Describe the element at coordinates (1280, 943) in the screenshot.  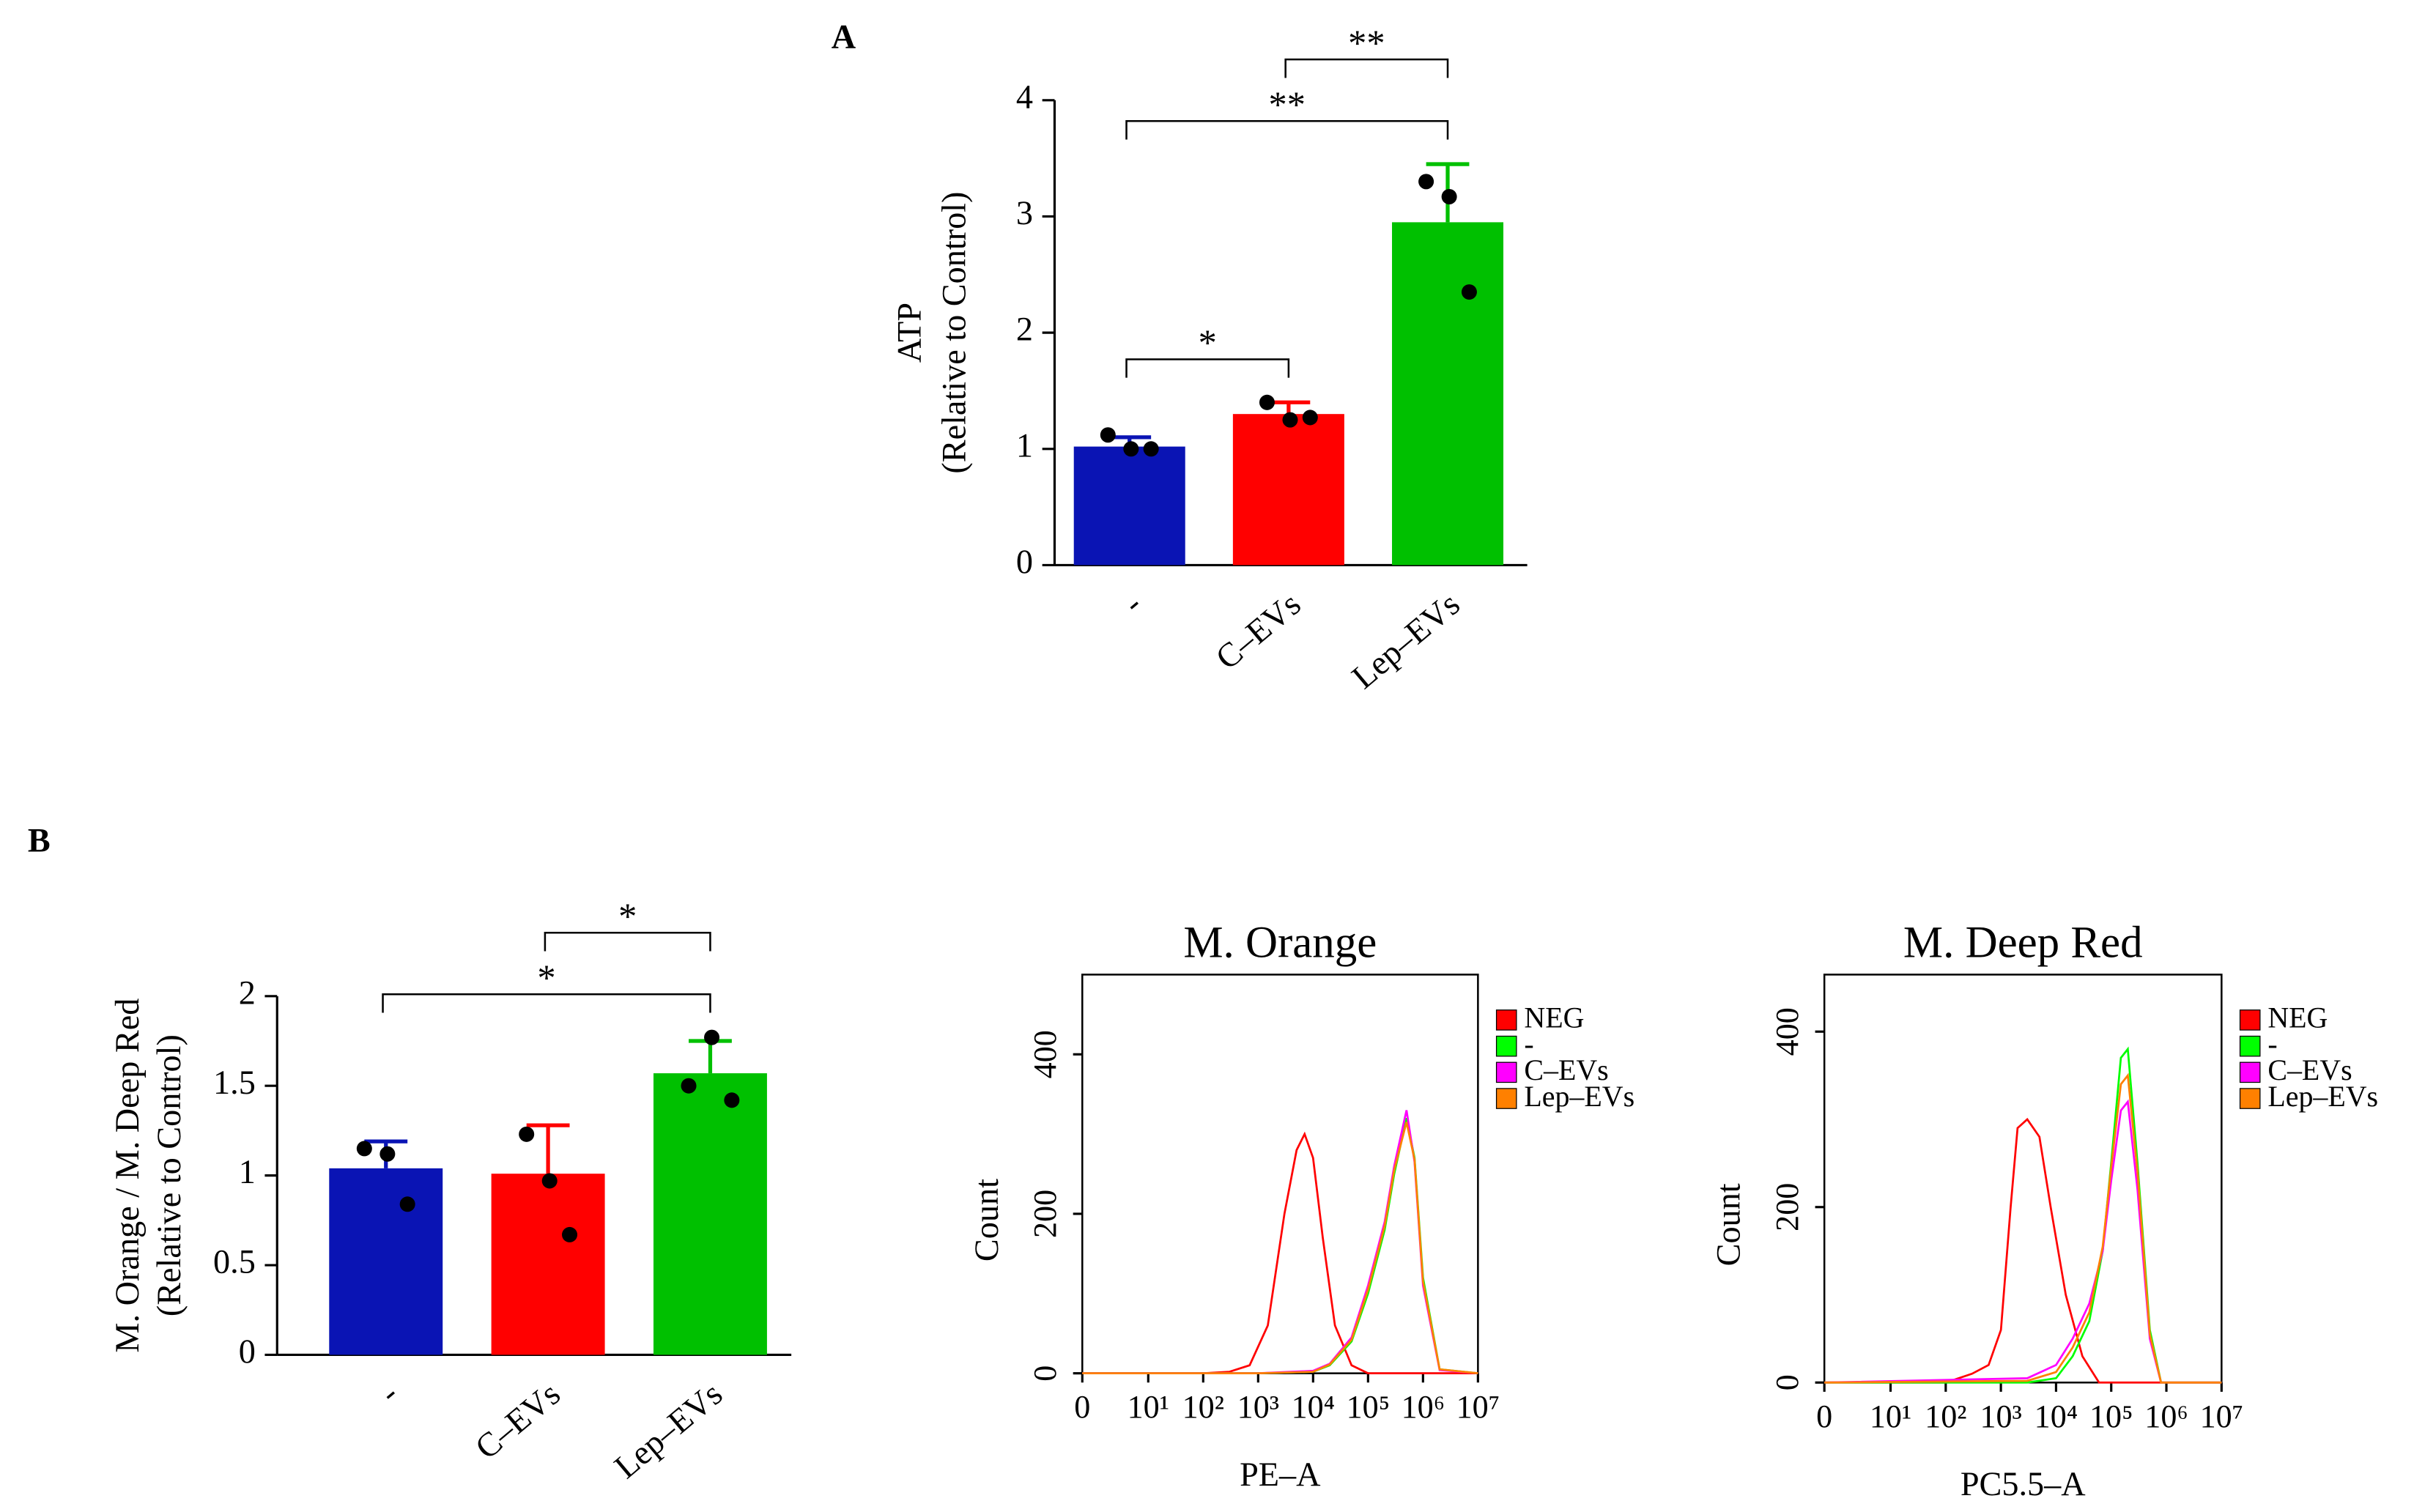
I see `chart-title: M. Orange` at that location.